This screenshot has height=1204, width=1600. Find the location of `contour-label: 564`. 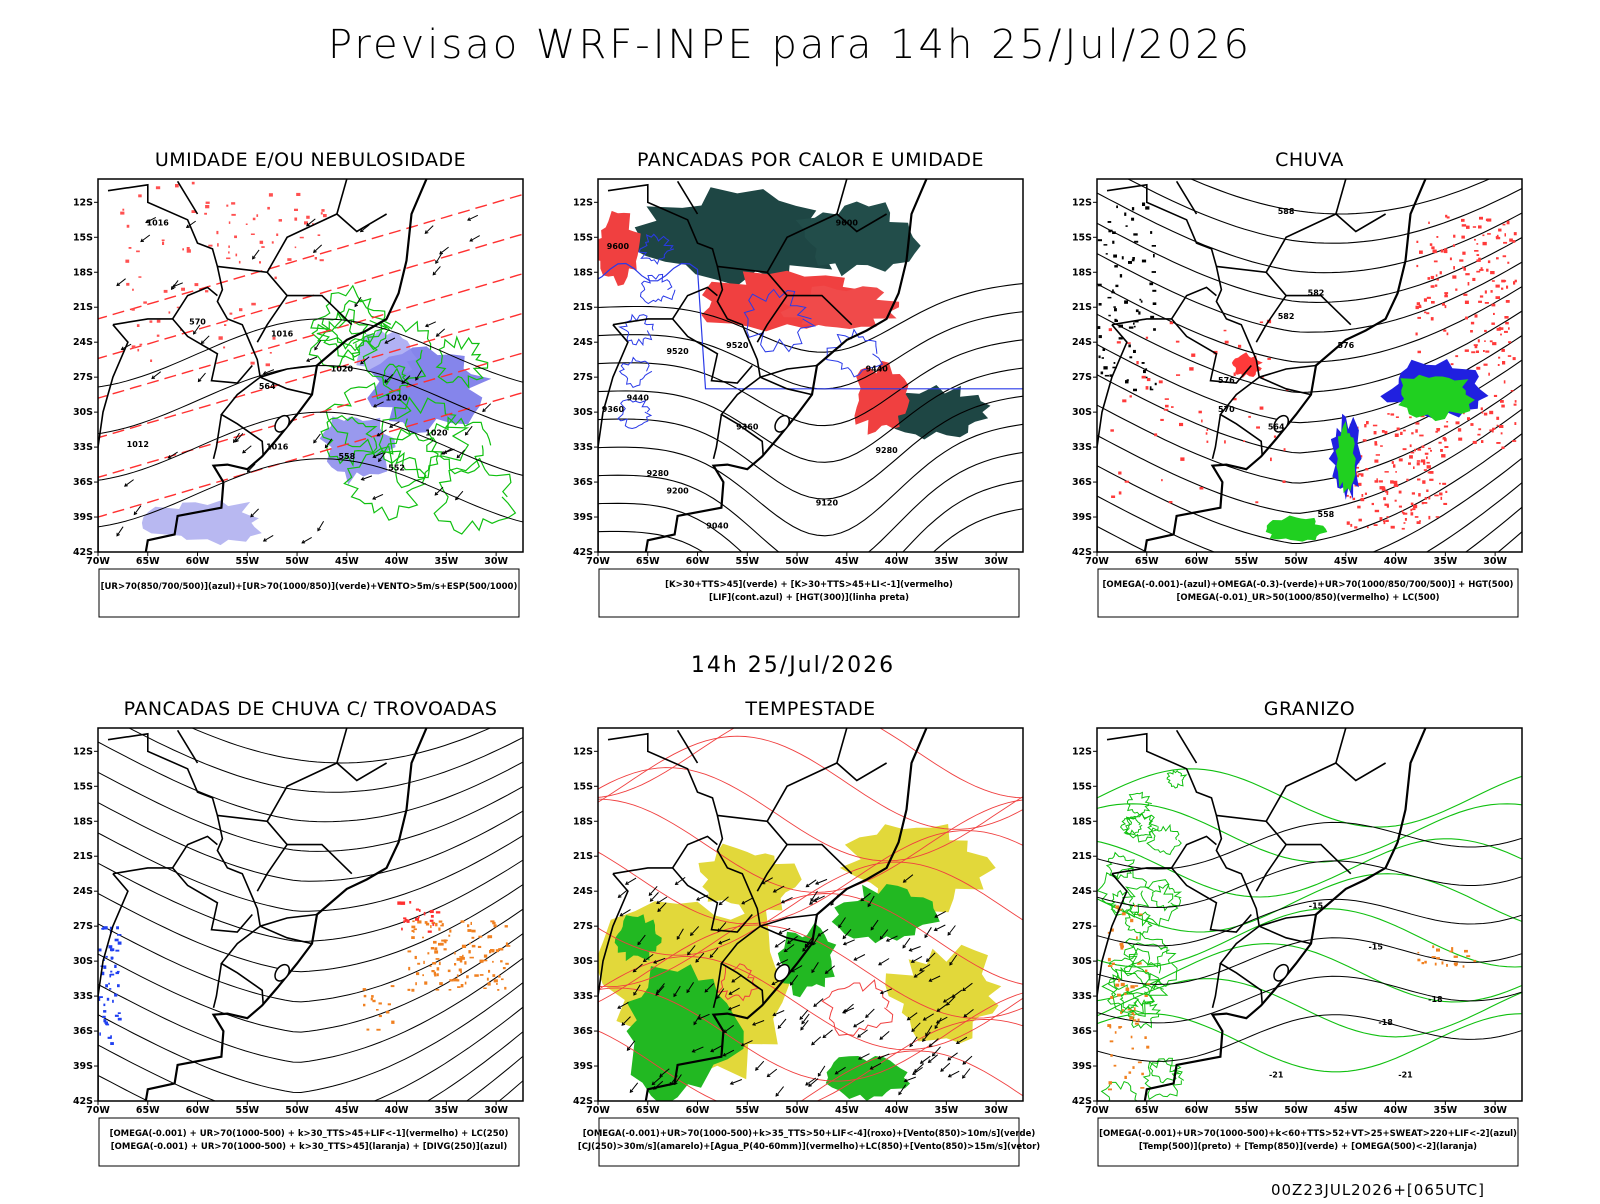

contour-label: 564 is located at coordinates (1276, 427).